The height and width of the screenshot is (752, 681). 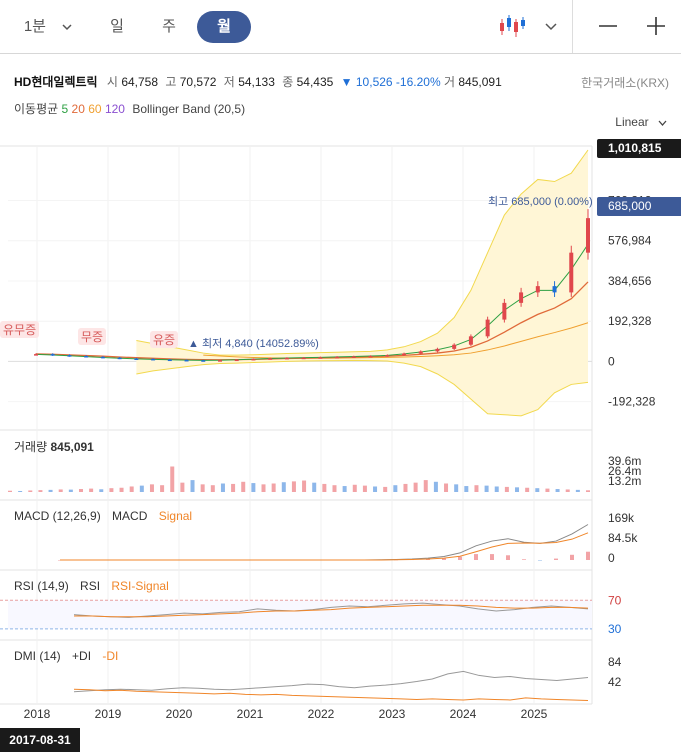 I want to click on x-tick-label: 2020, so click(x=179, y=714).